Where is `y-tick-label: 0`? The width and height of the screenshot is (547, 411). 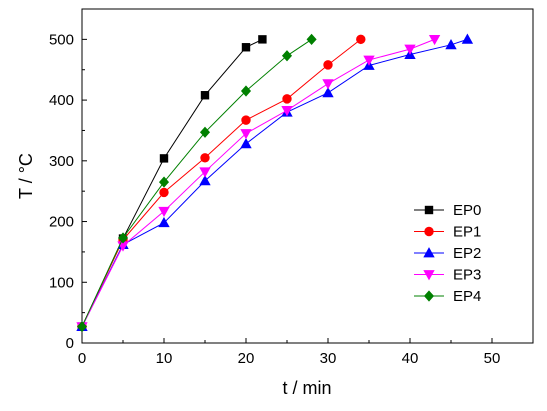
y-tick-label: 0 is located at coordinates (70, 343).